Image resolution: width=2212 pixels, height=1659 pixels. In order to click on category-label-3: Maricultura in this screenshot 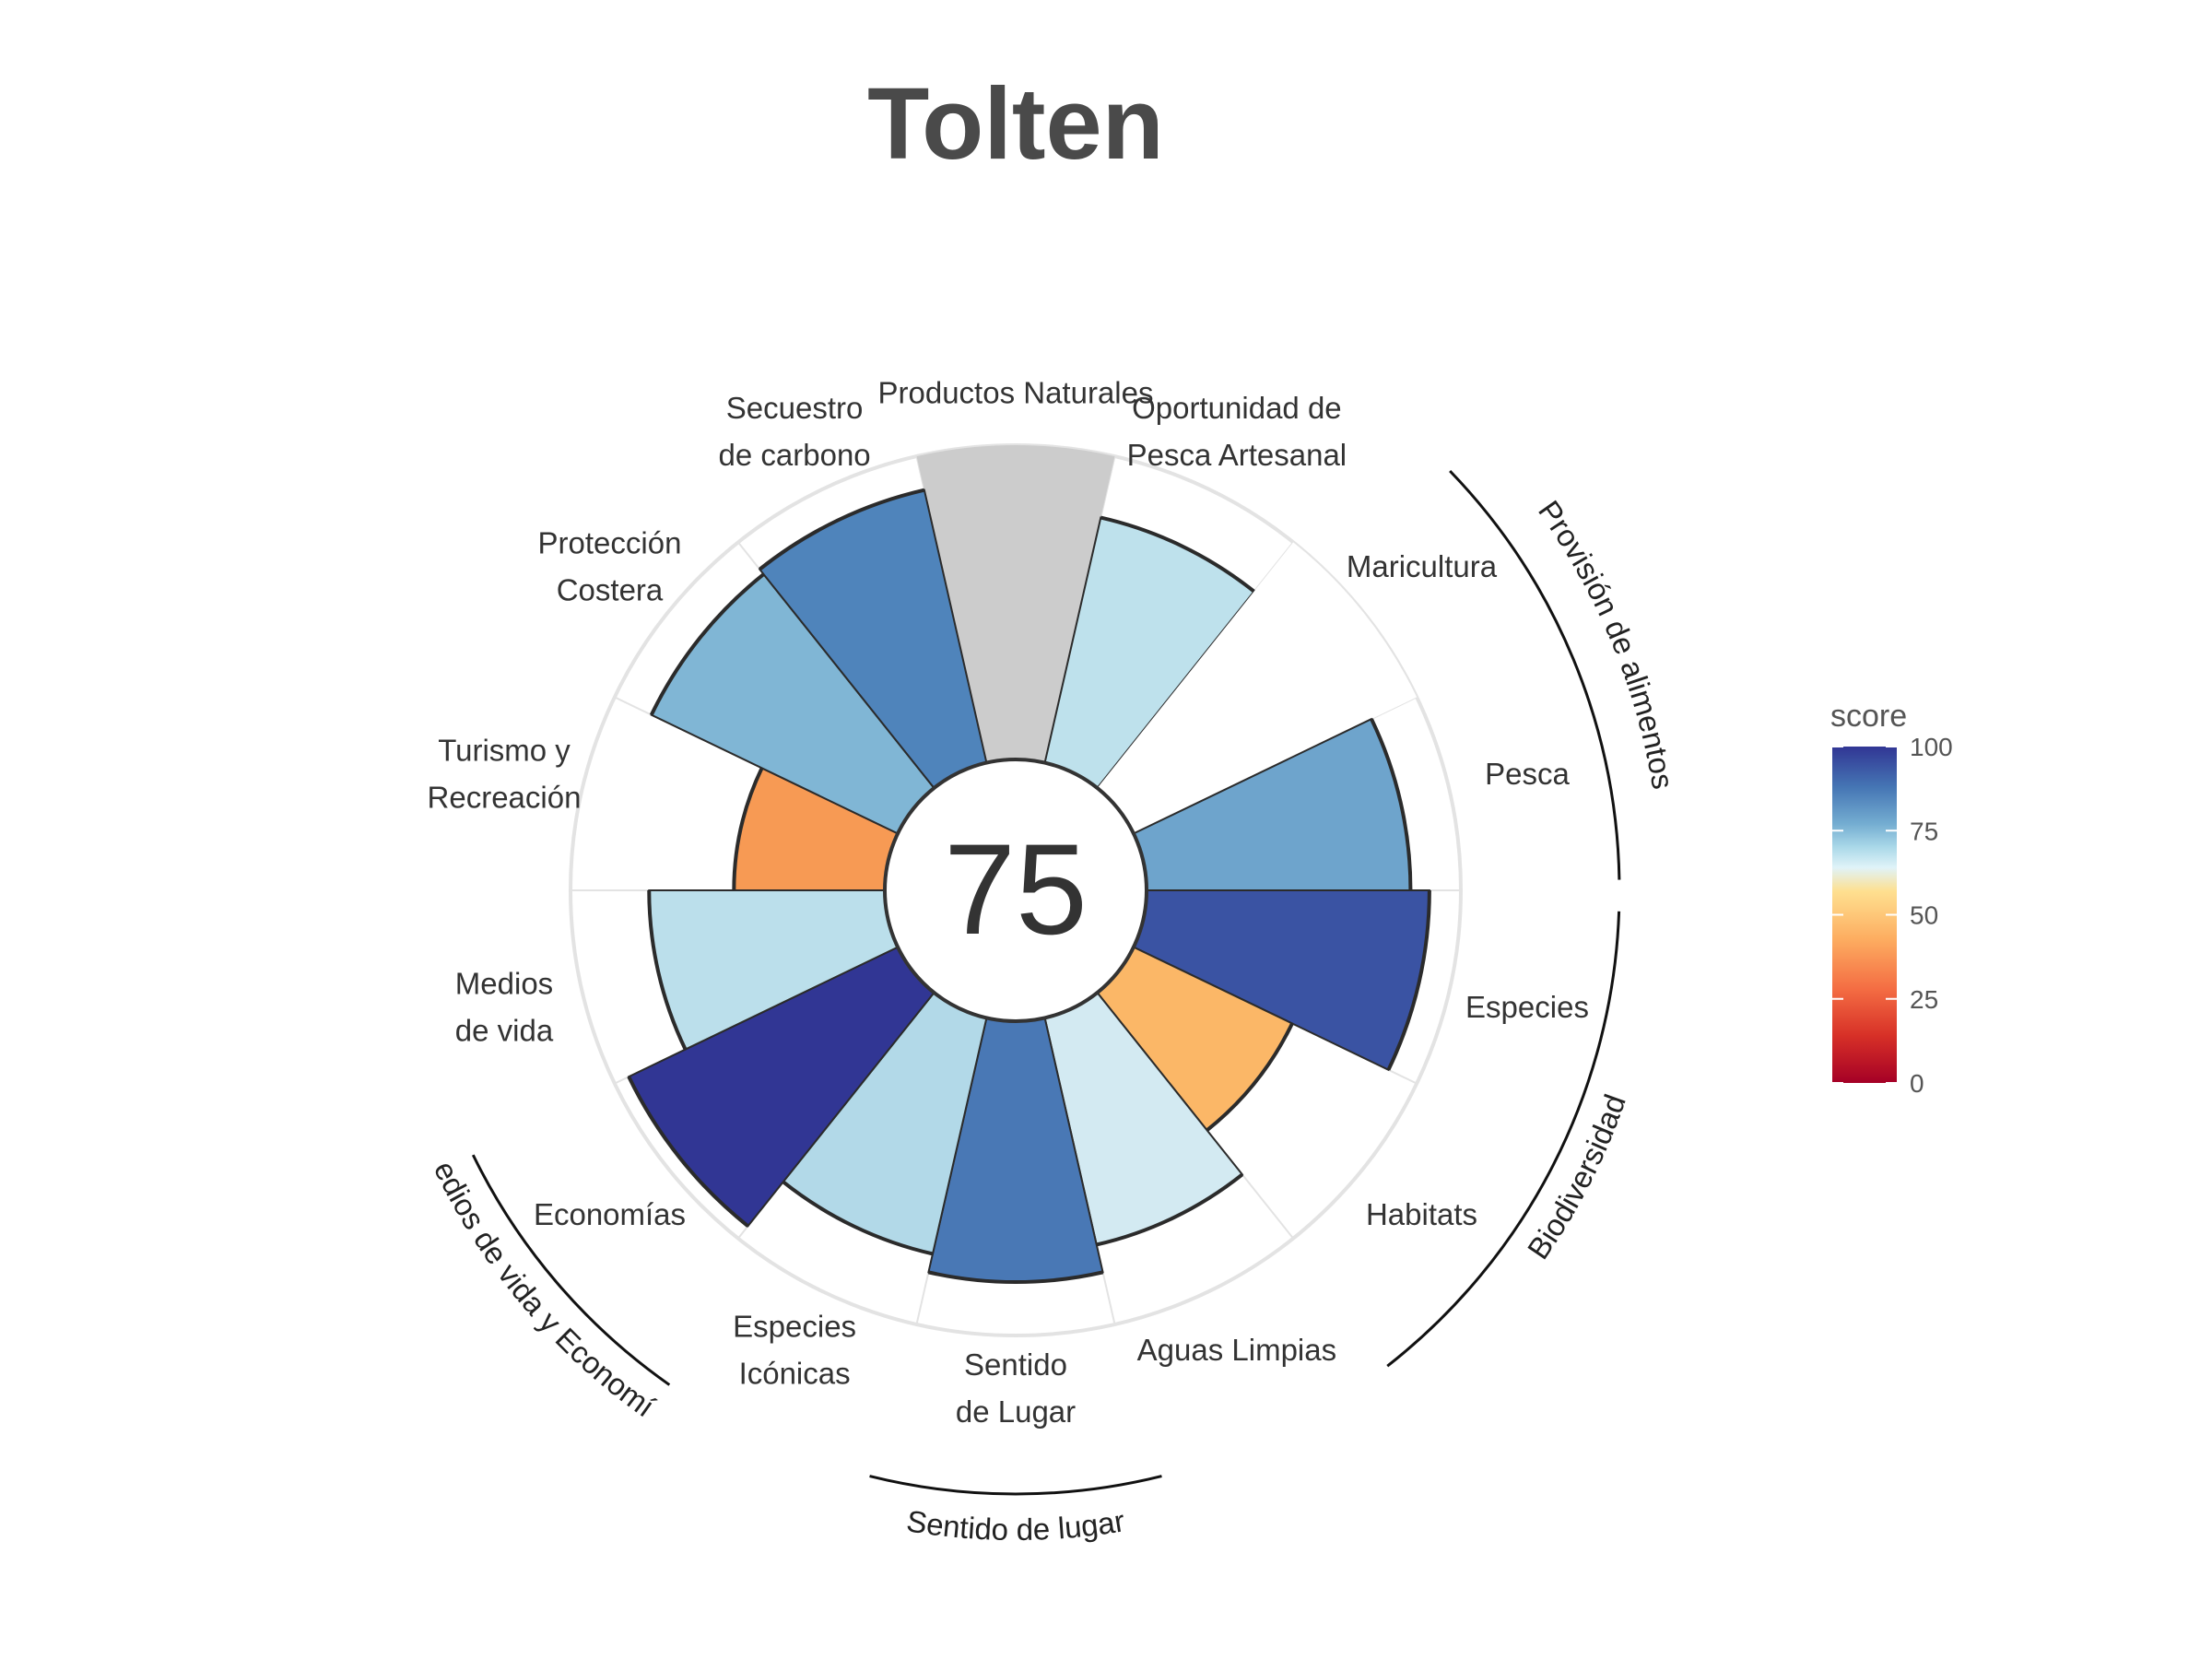, I will do `click(1422, 566)`.